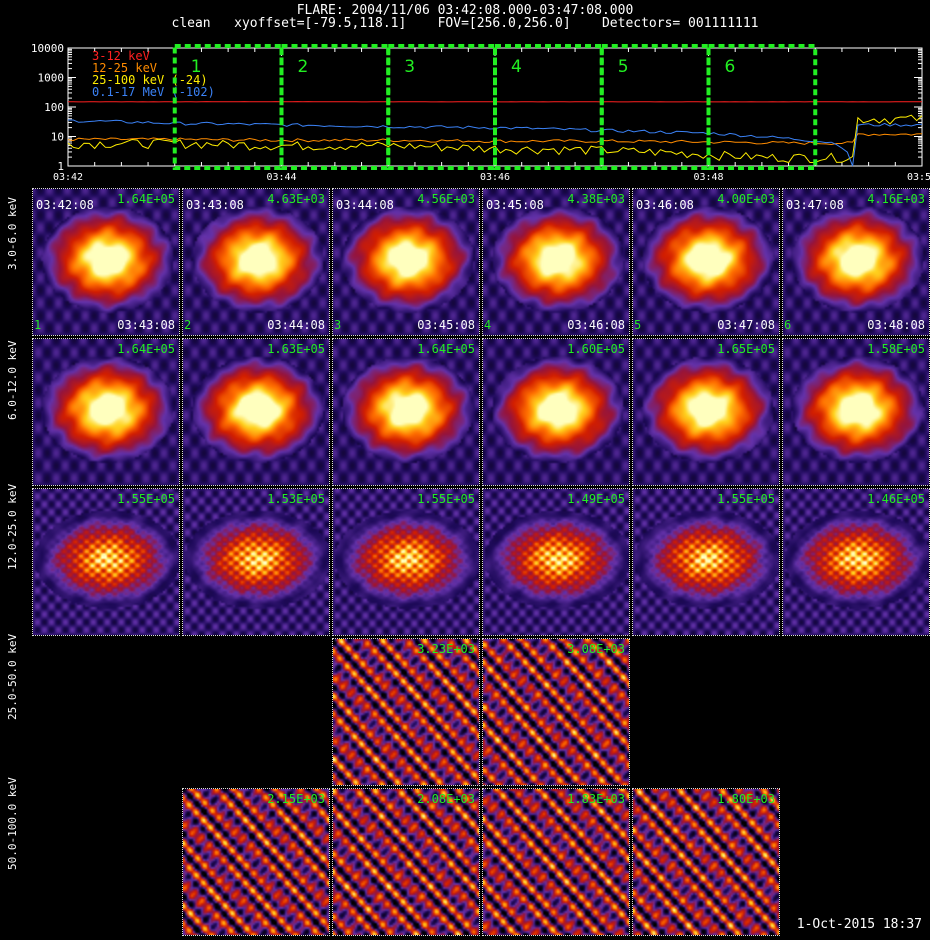 The image size is (930, 940). I want to click on row-energy-label: 12.0-25.0 keV, so click(12, 526).